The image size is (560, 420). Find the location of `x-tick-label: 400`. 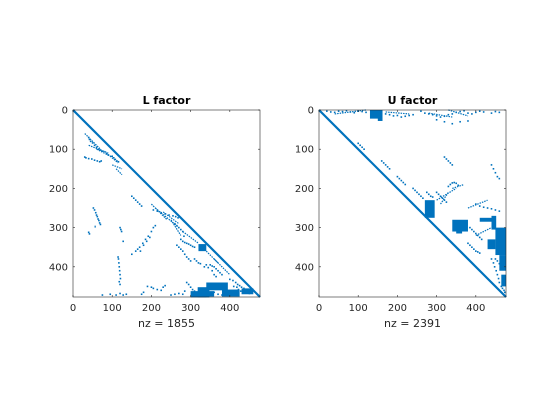

x-tick-label: 400 is located at coordinates (475, 308).